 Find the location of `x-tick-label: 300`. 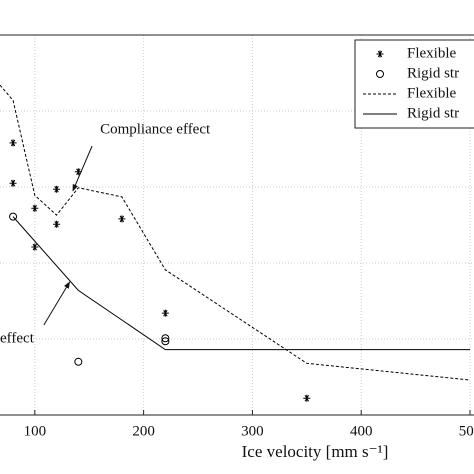

x-tick-label: 300 is located at coordinates (252, 431).